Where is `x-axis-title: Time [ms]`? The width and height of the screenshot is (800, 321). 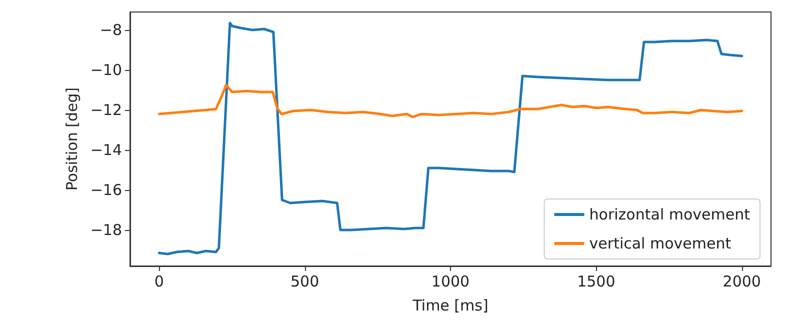
x-axis-title: Time [ms] is located at coordinates (450, 305).